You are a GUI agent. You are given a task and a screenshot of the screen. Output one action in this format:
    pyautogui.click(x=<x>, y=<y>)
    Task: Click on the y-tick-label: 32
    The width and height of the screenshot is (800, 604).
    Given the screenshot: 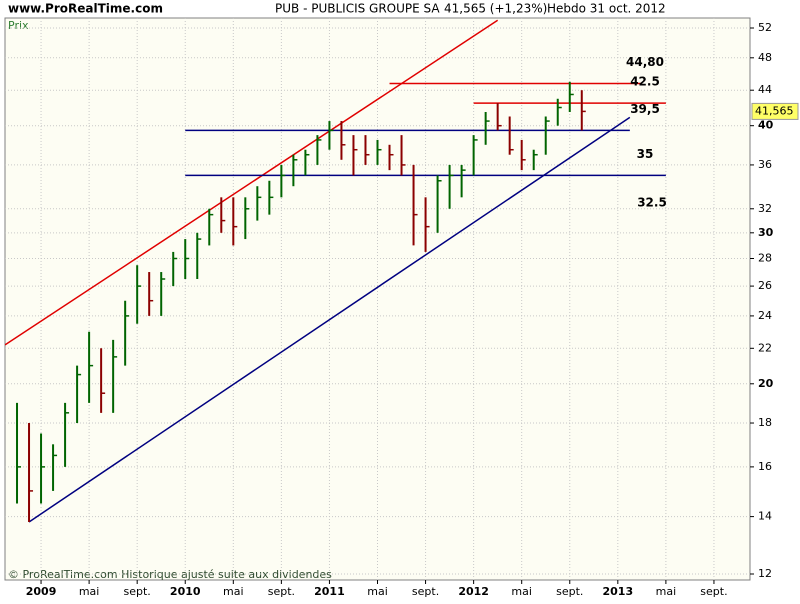 What is the action you would take?
    pyautogui.click(x=765, y=208)
    